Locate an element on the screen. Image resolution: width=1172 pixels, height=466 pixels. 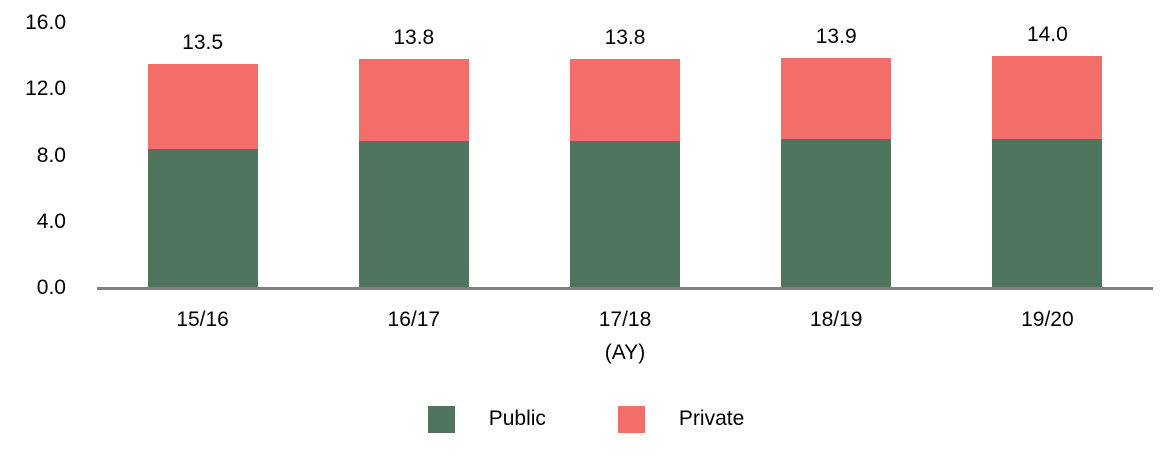
x-tick-label: 18/19 is located at coordinates (836, 319).